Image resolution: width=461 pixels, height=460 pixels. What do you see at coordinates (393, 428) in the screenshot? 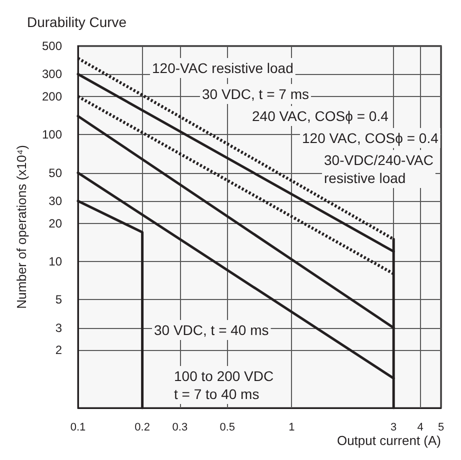
I see `x-tick-label: 3` at bounding box center [393, 428].